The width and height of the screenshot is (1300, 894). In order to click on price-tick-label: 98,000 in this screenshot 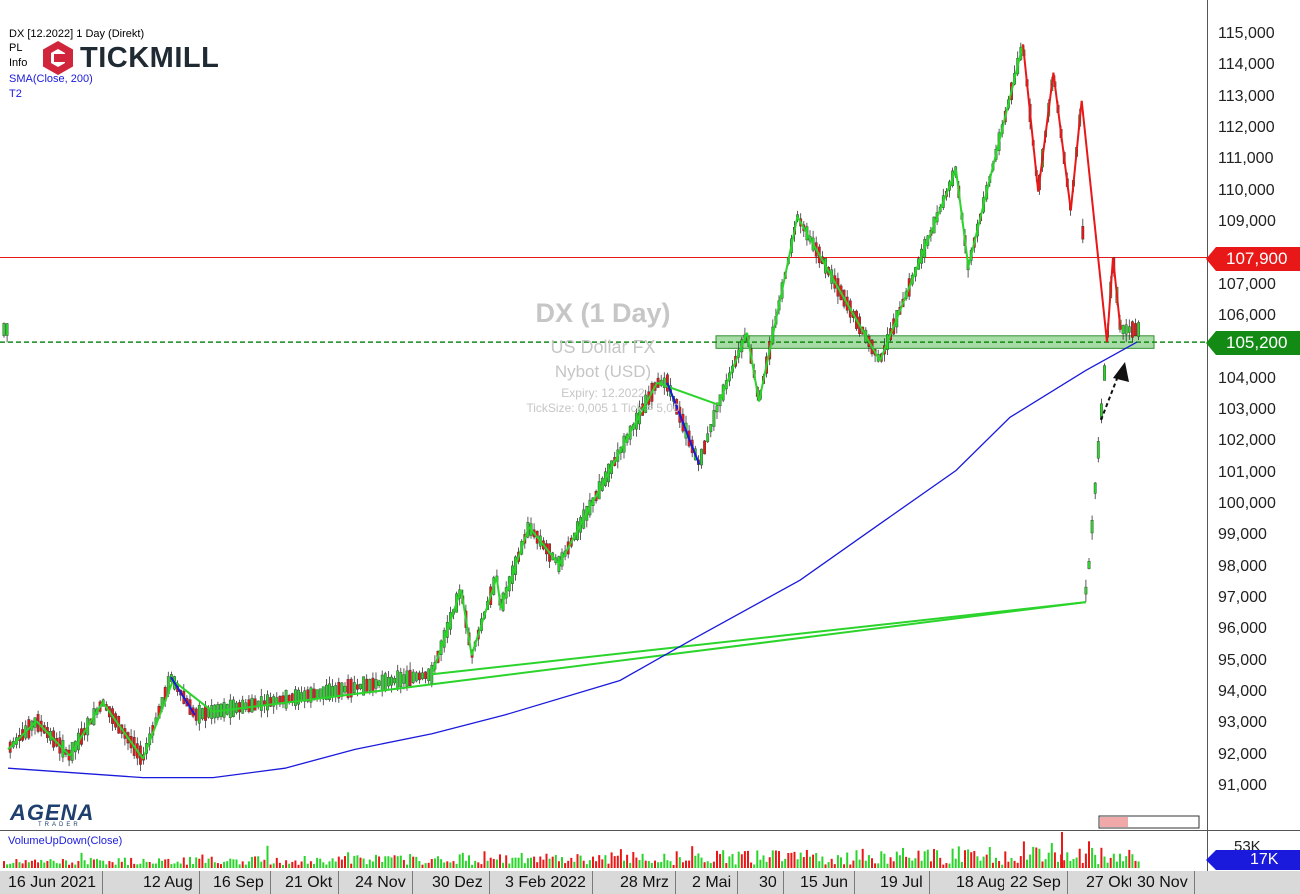, I will do `click(1242, 566)`.